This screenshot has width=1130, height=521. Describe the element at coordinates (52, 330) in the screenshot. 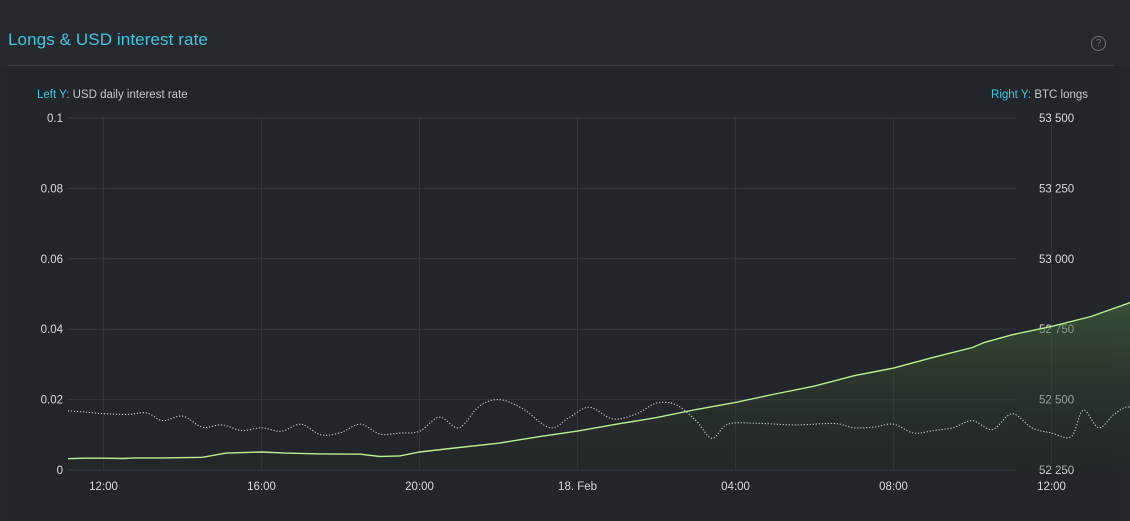

I see `y-left-tick-label: 0.04` at that location.